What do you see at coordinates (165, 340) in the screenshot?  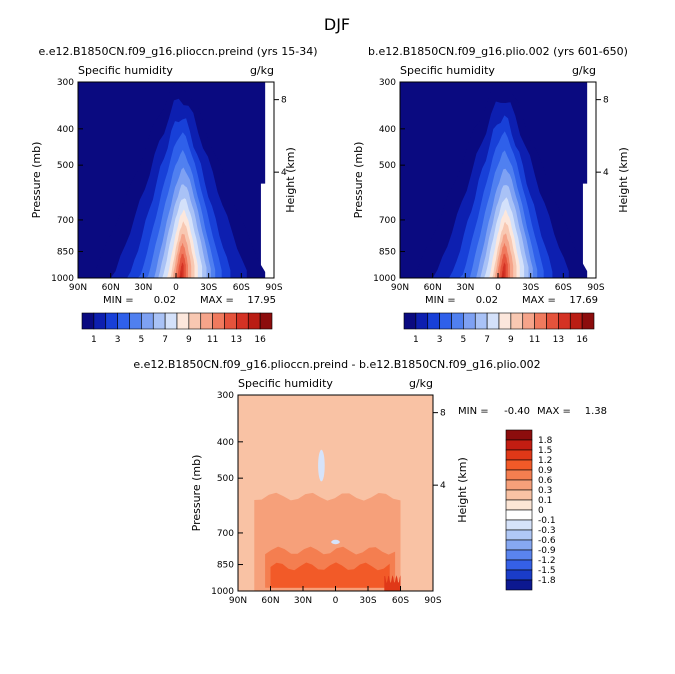 I see `colorbar-1-label-3: 7` at bounding box center [165, 340].